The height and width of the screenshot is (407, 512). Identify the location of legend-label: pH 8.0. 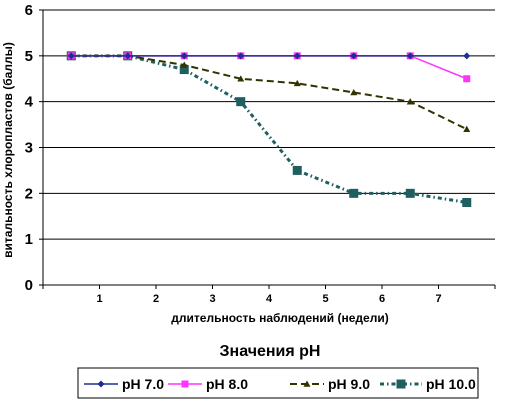
(227, 384).